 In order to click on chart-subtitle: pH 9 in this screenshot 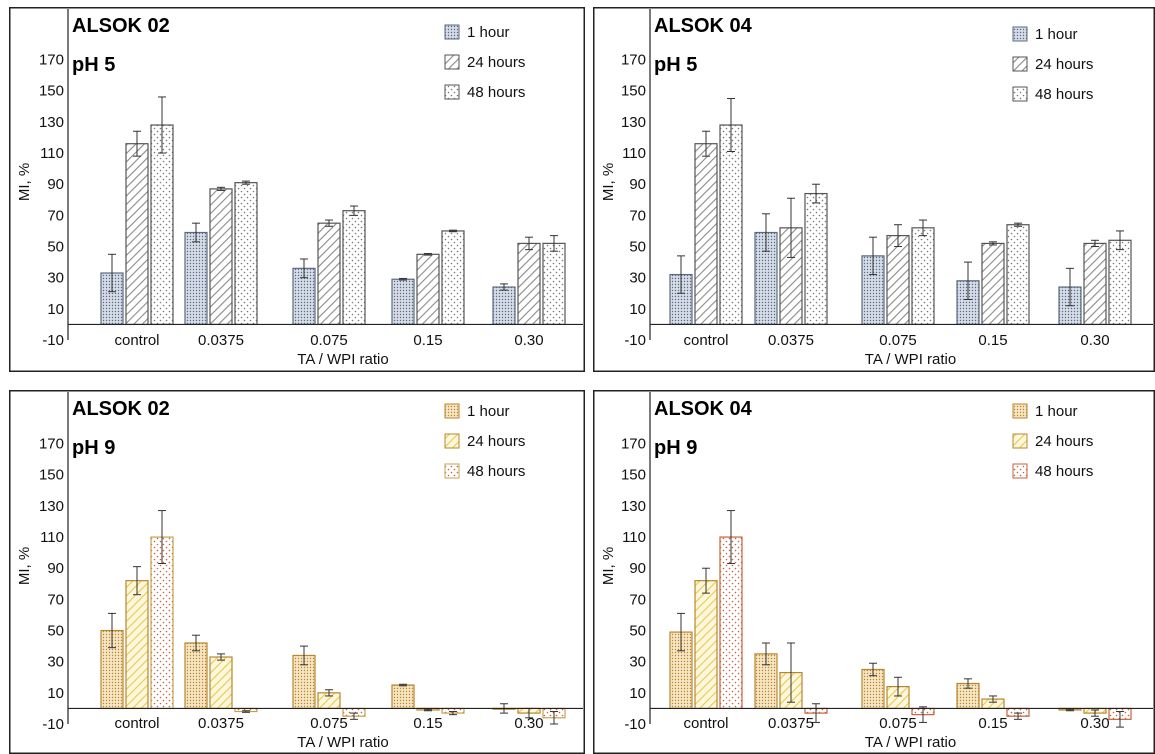, I will do `click(675, 448)`.